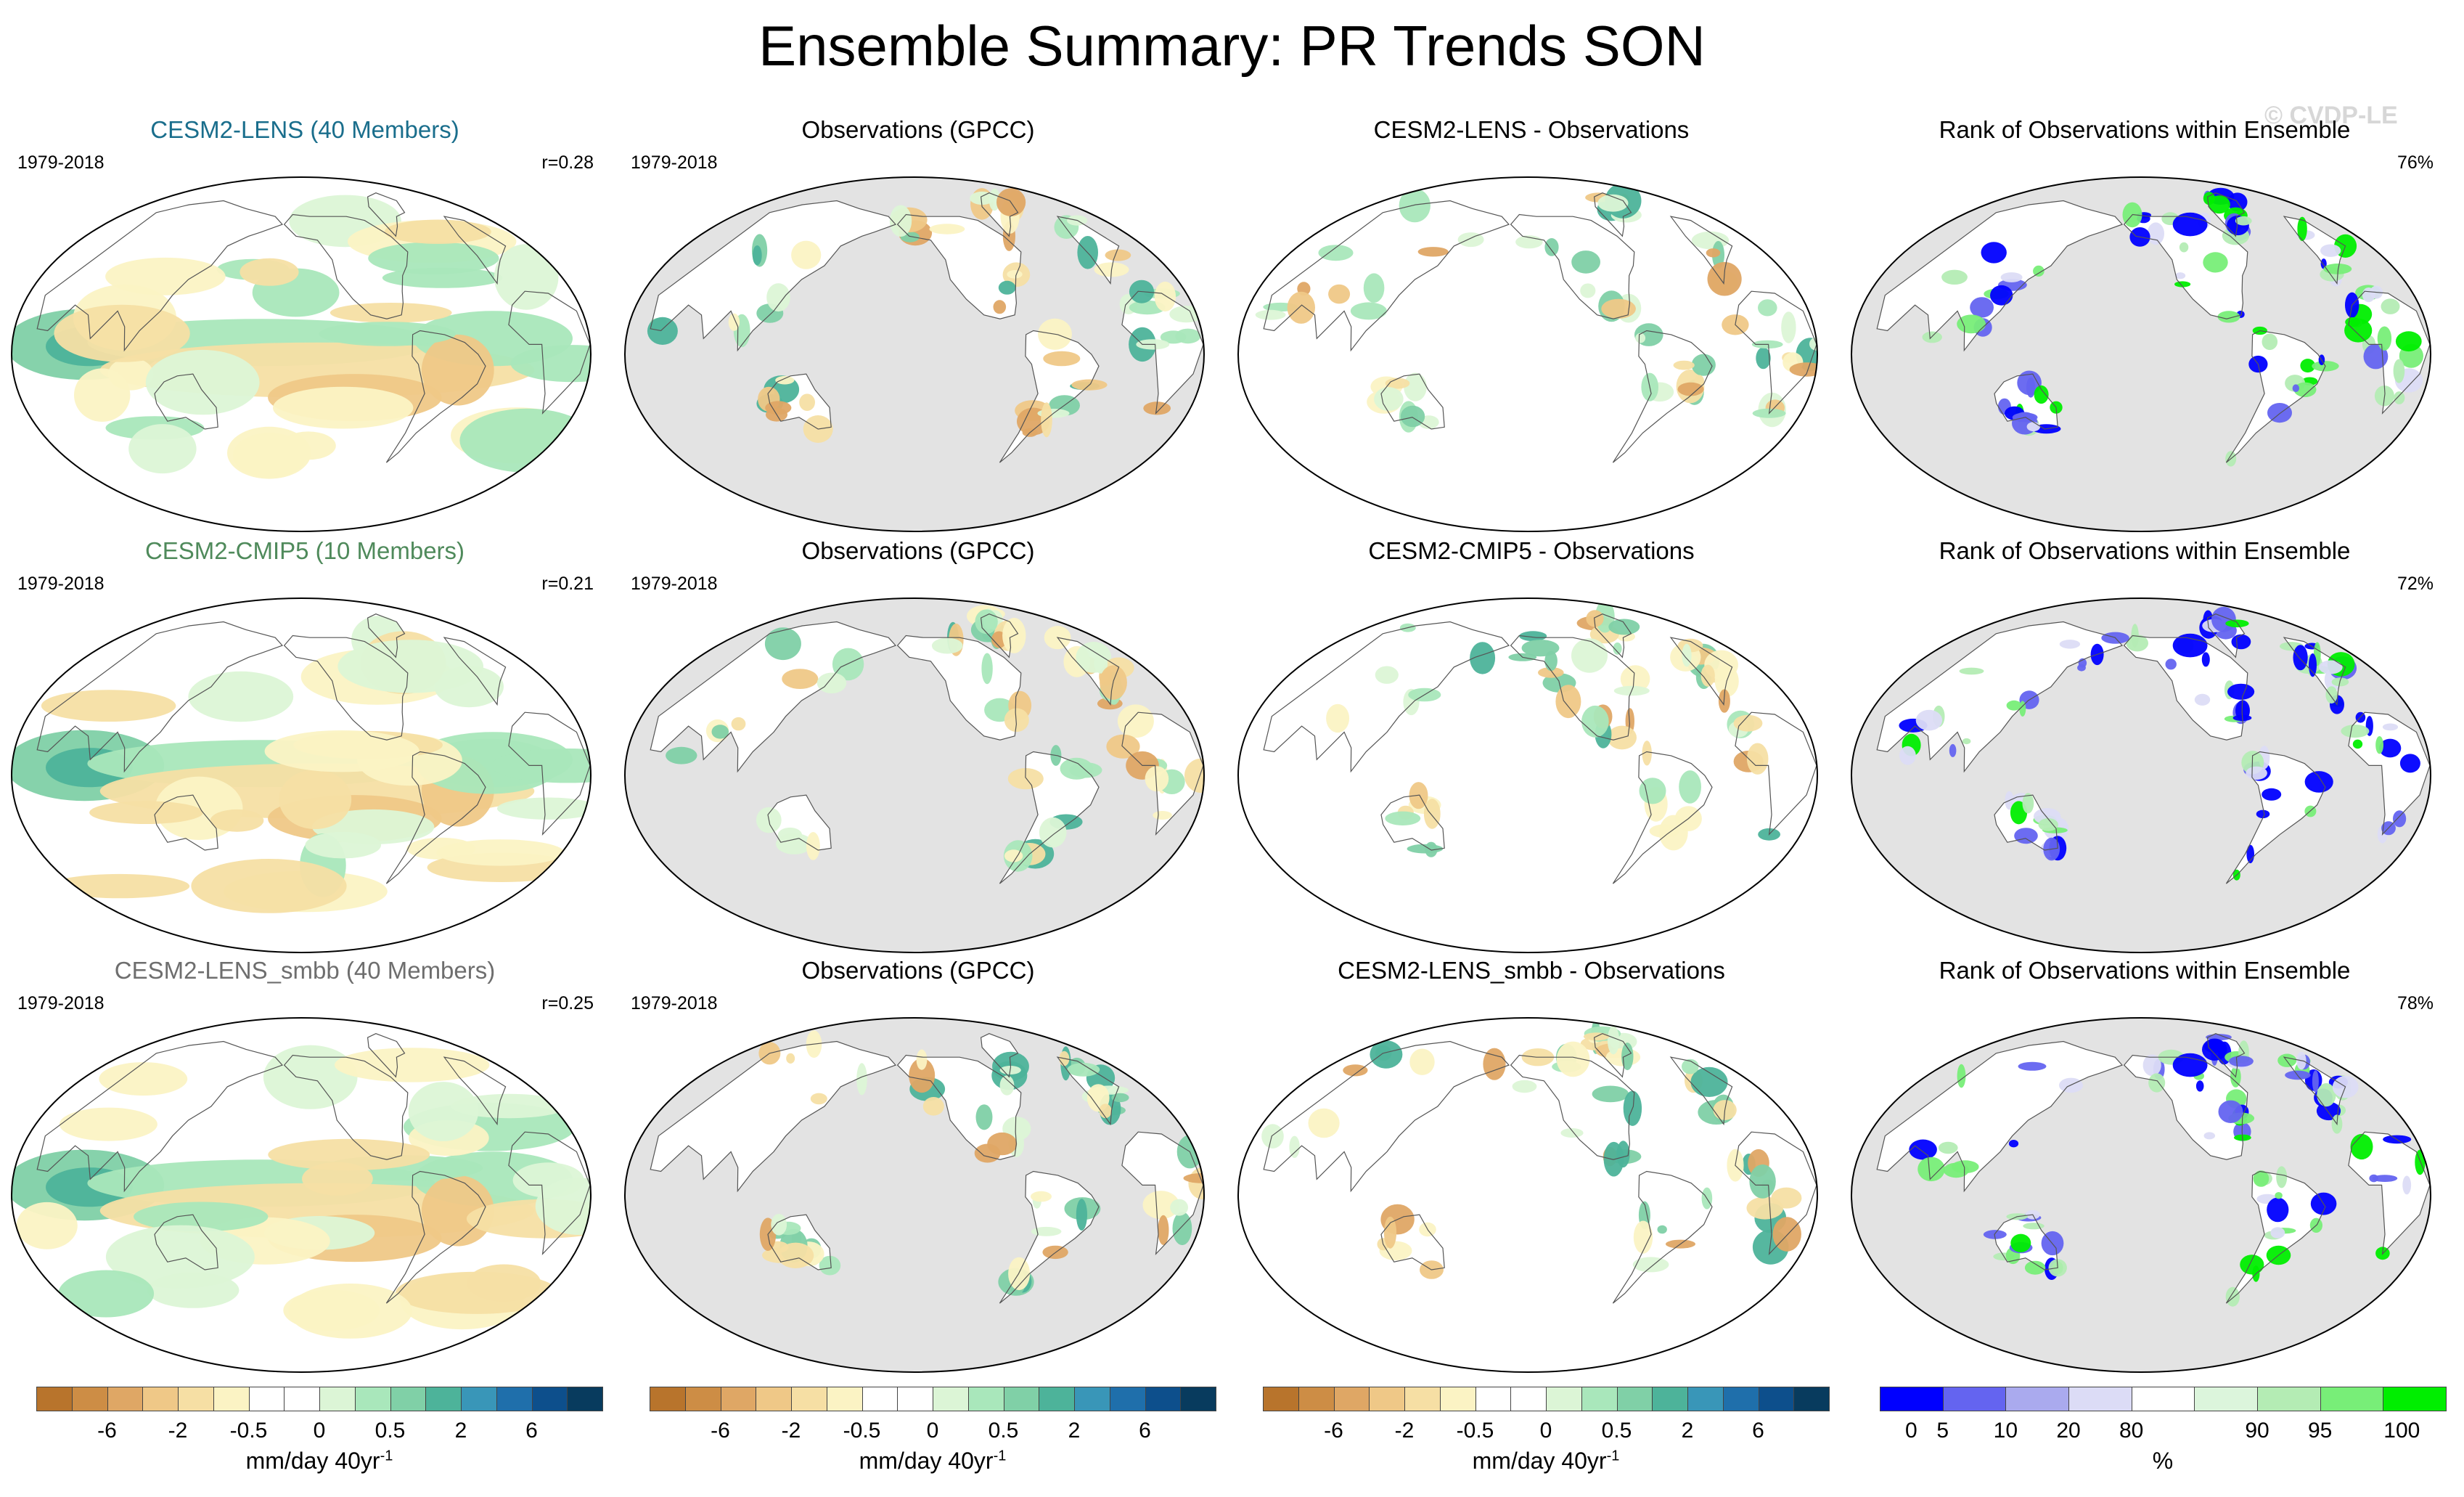 The width and height of the screenshot is (2464, 1497). I want to click on colorbar-tick-label: 90, so click(2257, 1431).